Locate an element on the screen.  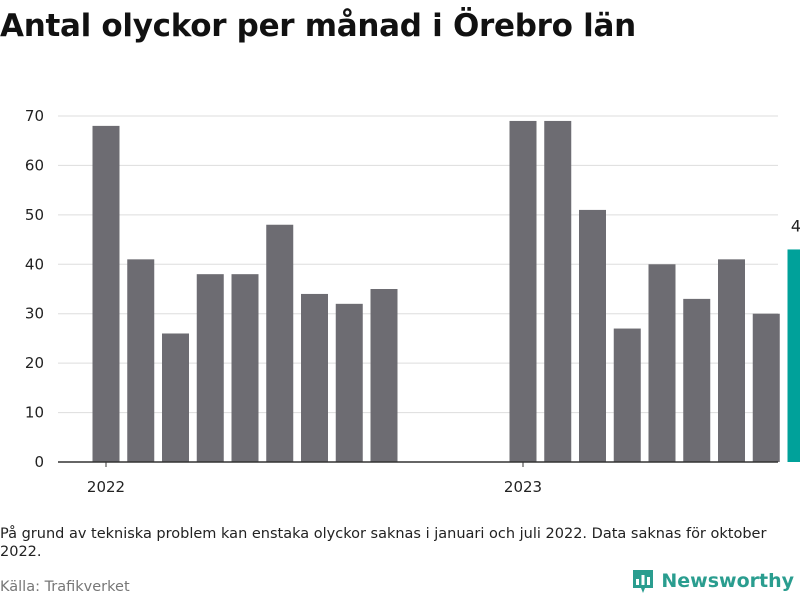
y-tick-label: 0 is located at coordinates (39, 462).